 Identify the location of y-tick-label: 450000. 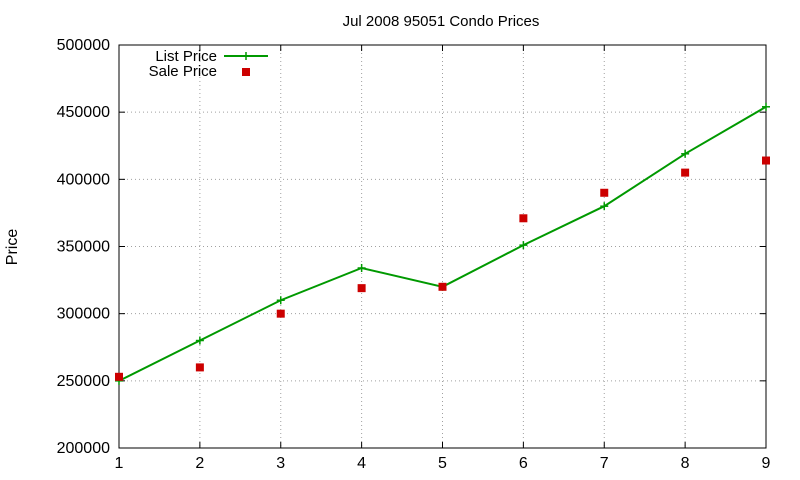
(83, 112).